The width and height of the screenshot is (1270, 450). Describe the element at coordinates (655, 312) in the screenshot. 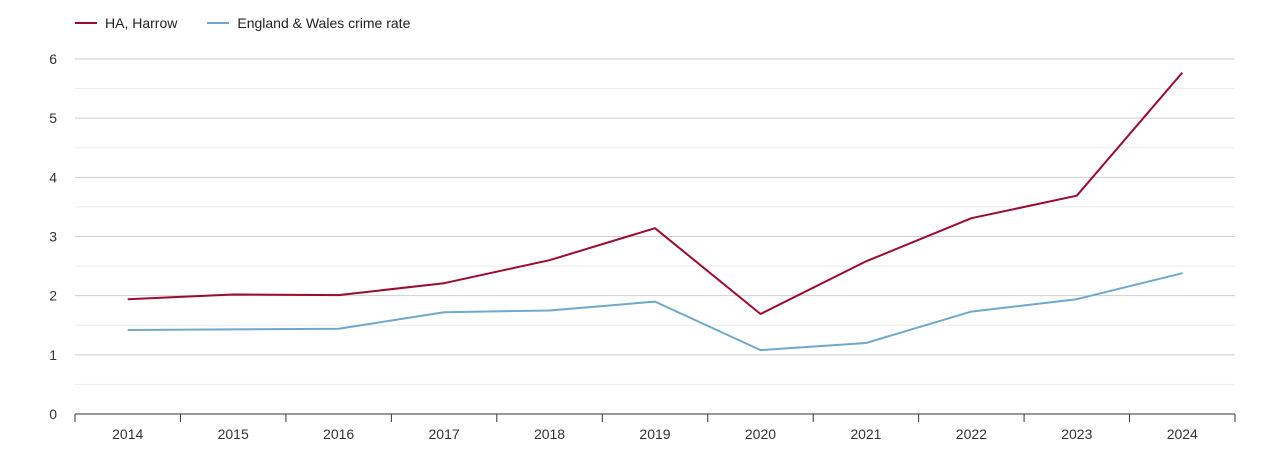

I see `series-line-england-wales` at that location.